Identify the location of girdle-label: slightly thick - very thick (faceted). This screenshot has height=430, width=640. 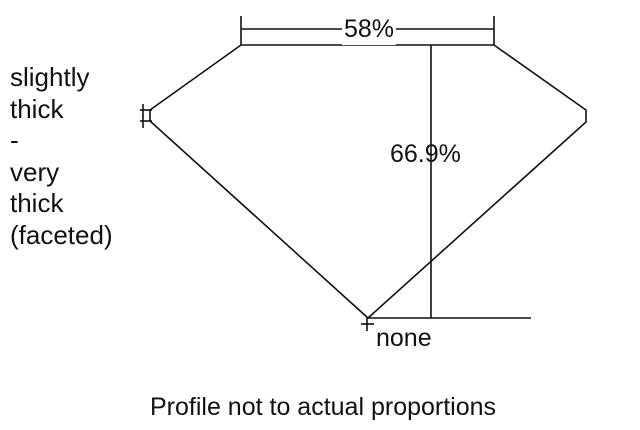
(61, 156).